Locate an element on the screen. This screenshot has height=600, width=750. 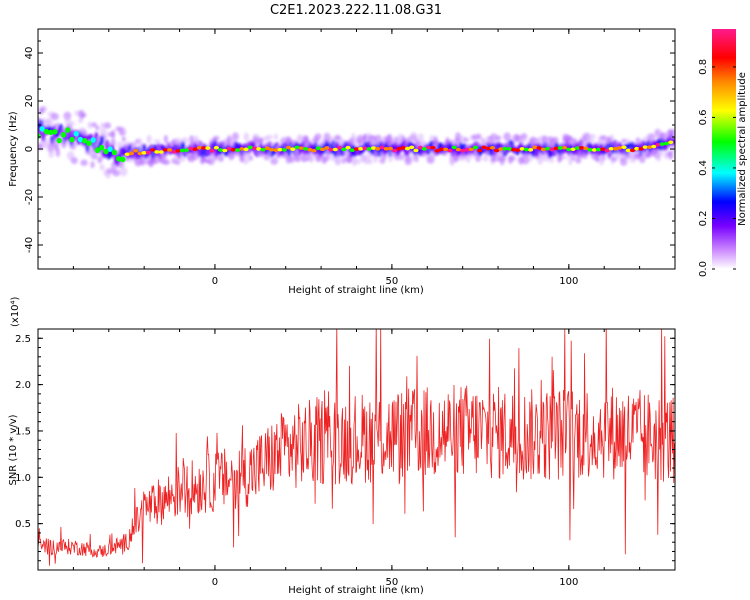
y-tick-label: -20 is located at coordinates (29, 197).